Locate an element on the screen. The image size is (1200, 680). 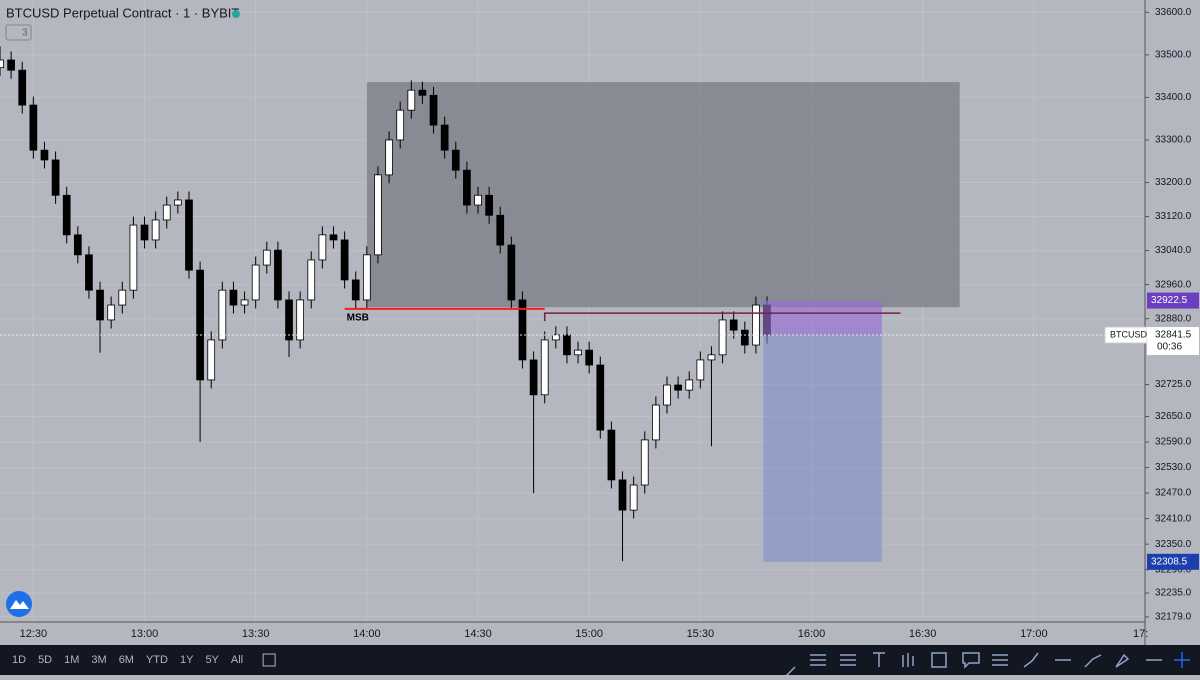
y-tick-label: 32410.0 is located at coordinates (1173, 518).